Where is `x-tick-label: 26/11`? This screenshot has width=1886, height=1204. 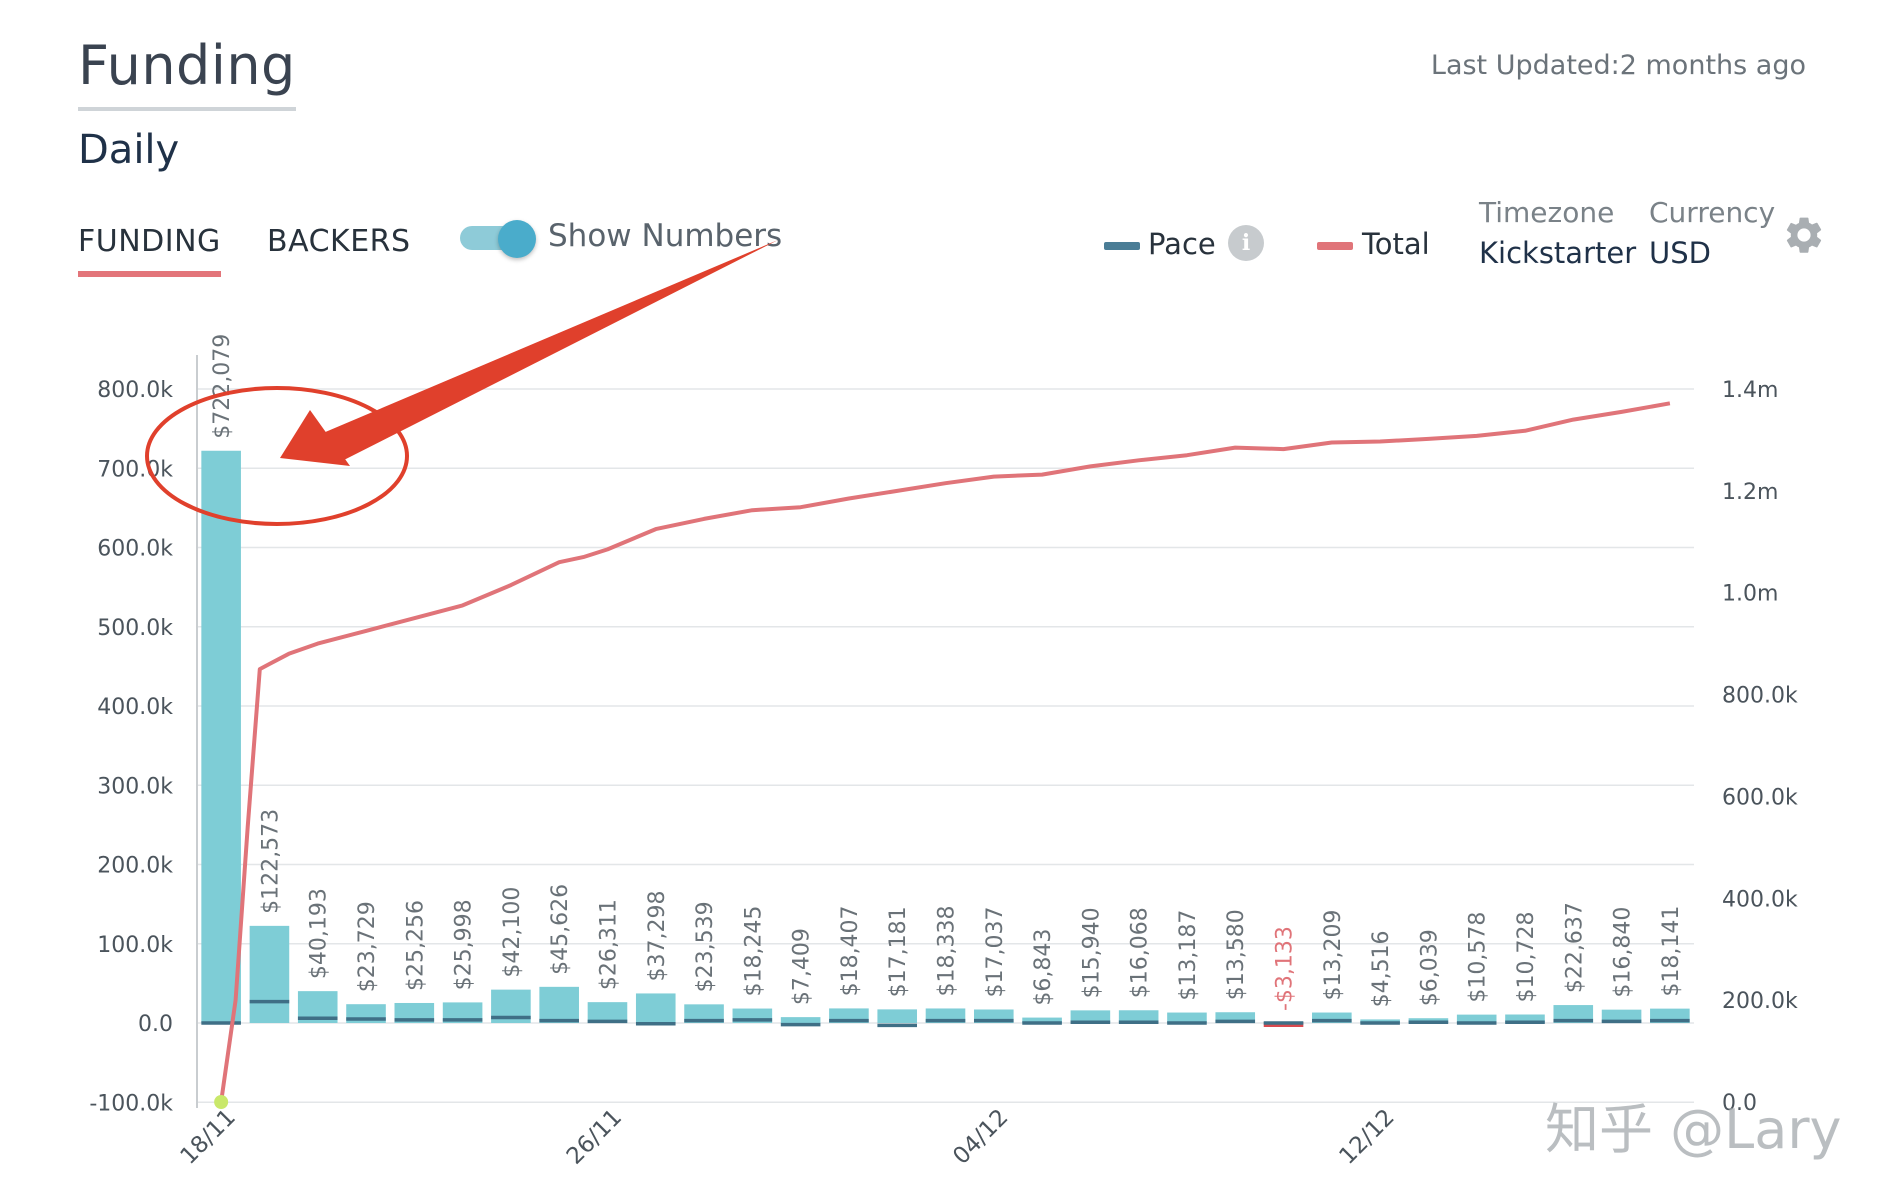
x-tick-label: 26/11 is located at coordinates (594, 1136).